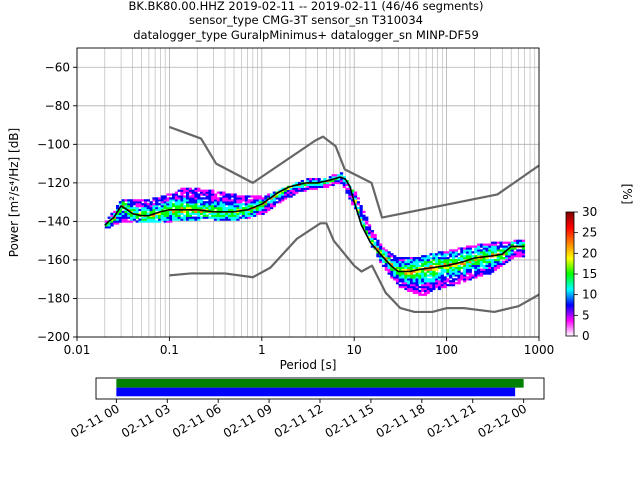  Describe the element at coordinates (502, 420) in the screenshot. I see `timeline-tick-label: 02-12 00` at that location.